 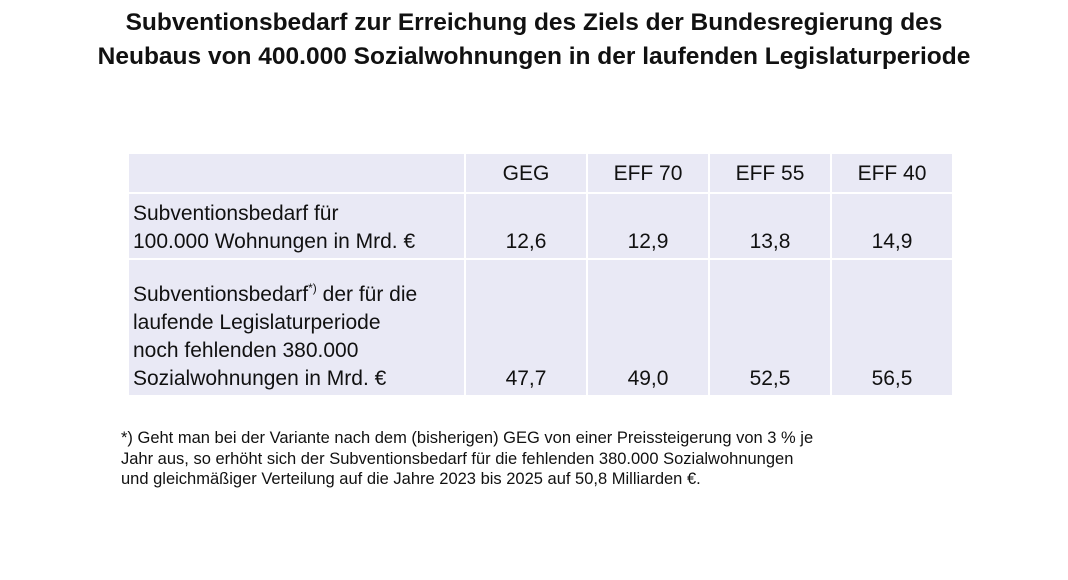 What do you see at coordinates (367, 294) in the screenshot?
I see `row-label-text: der für die` at bounding box center [367, 294].